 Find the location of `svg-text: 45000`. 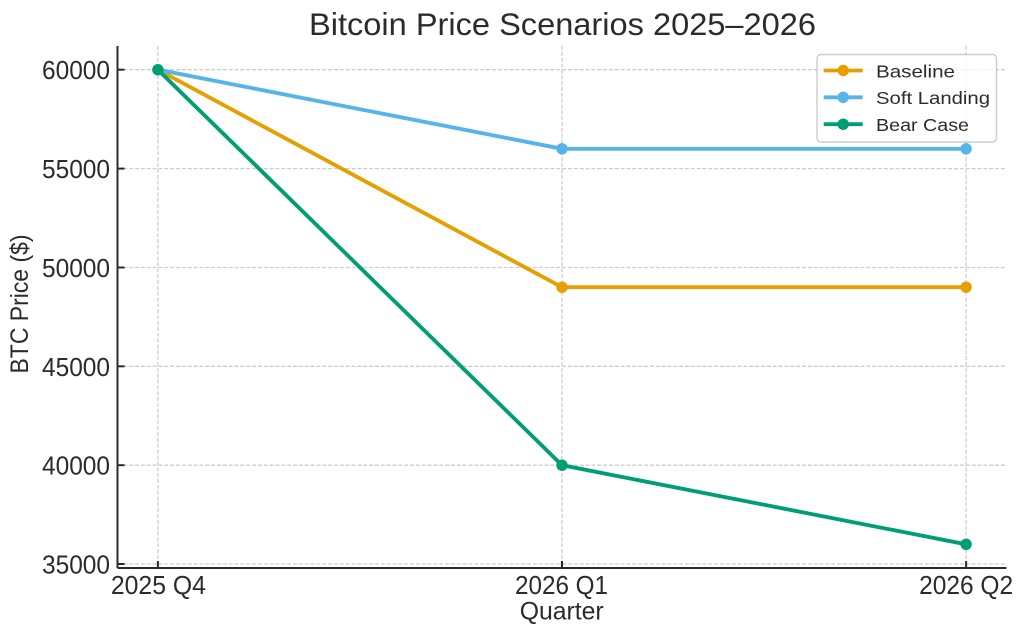

svg-text: 45000 is located at coordinates (76, 368).